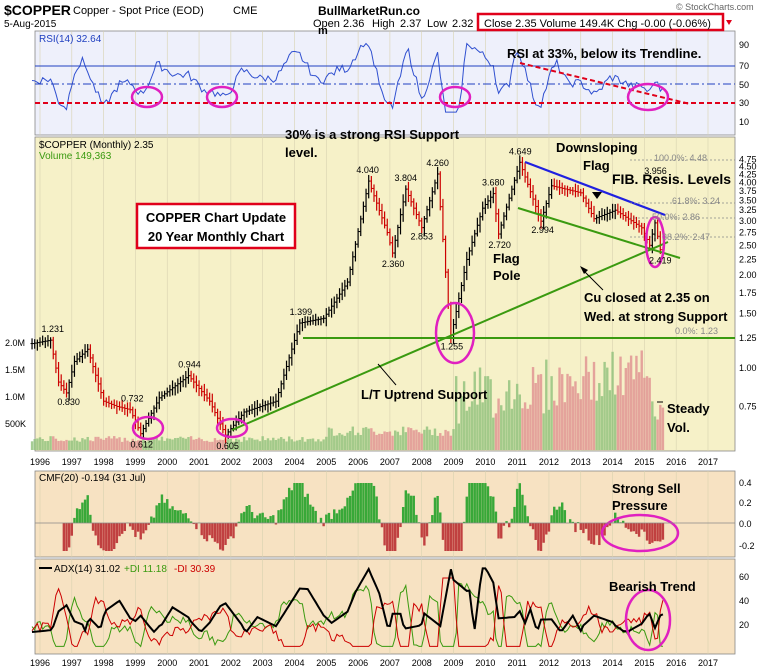  What do you see at coordinates (648, 620) in the screenshot?
I see `adx-circle` at bounding box center [648, 620].